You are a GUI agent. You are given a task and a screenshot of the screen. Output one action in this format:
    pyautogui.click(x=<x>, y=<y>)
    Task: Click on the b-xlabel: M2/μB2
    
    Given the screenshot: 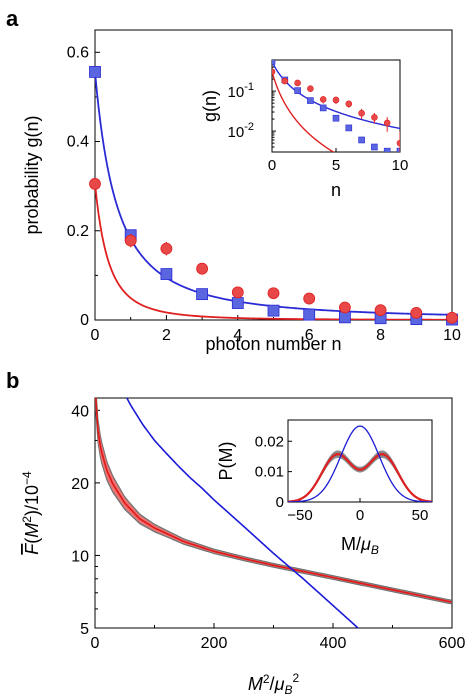 What is the action you would take?
    pyautogui.click(x=274, y=684)
    